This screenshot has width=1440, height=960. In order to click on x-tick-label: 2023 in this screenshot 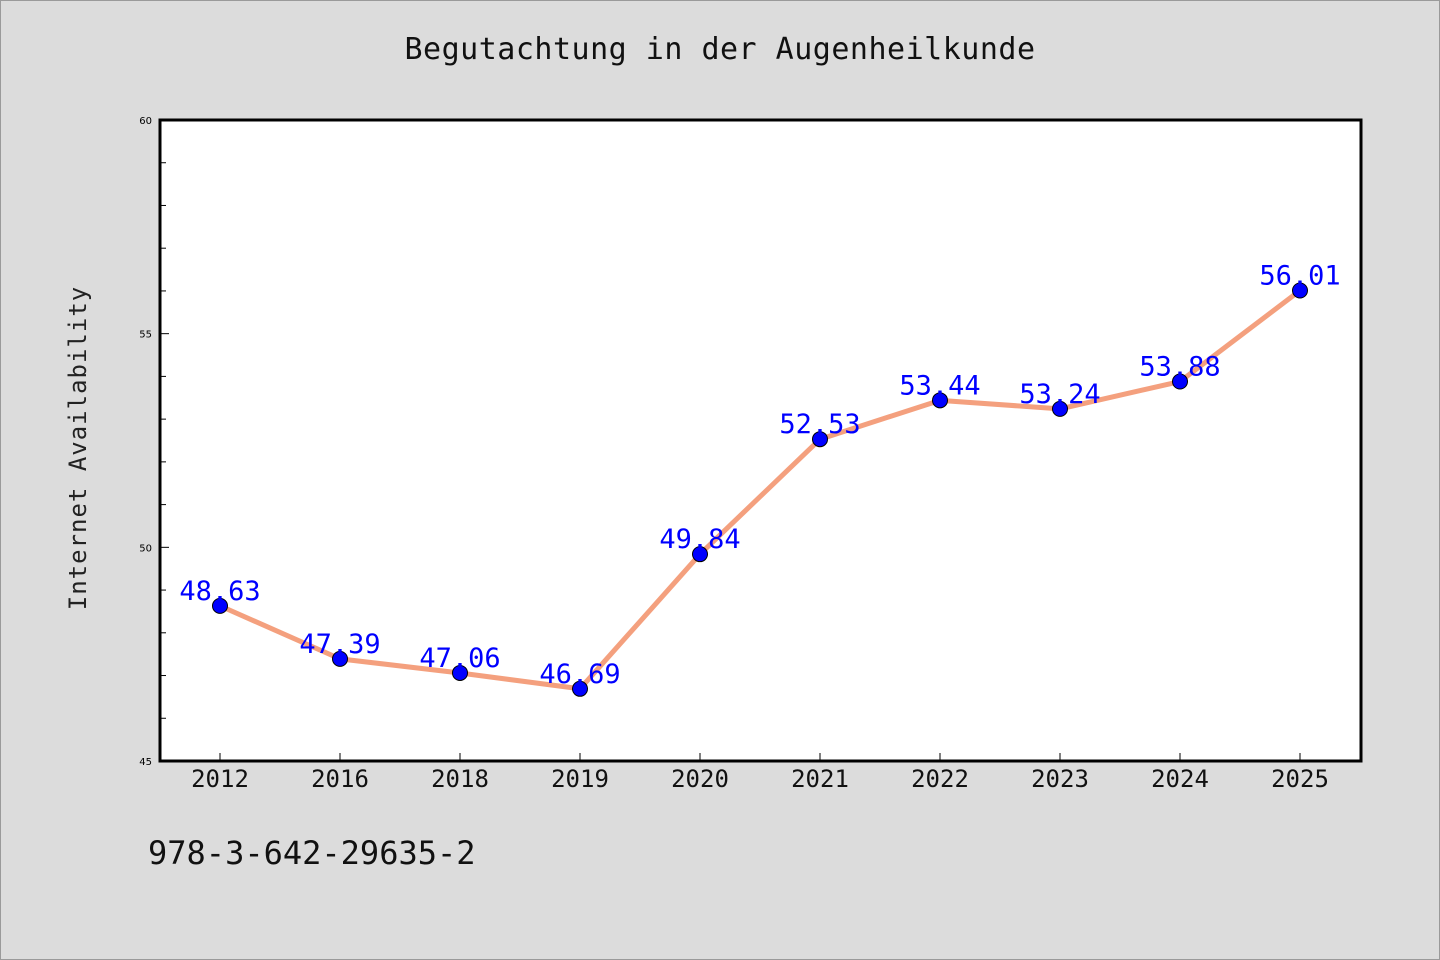, I will do `click(1060, 779)`.